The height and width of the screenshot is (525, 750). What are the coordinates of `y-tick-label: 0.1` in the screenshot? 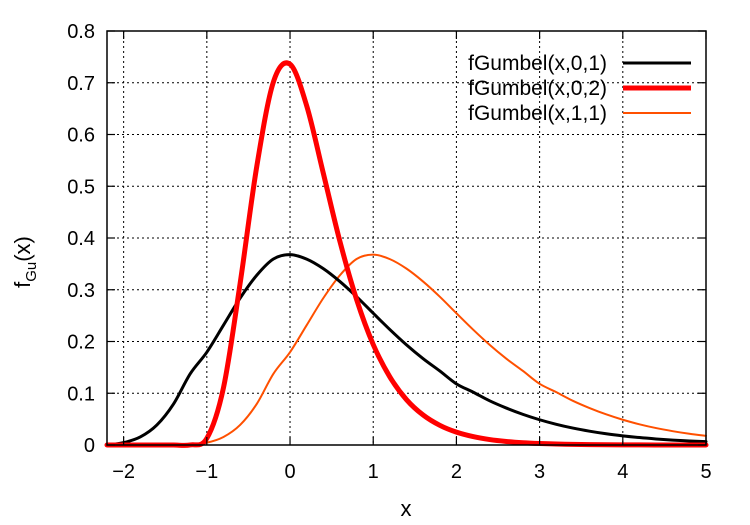 It's located at (81, 394).